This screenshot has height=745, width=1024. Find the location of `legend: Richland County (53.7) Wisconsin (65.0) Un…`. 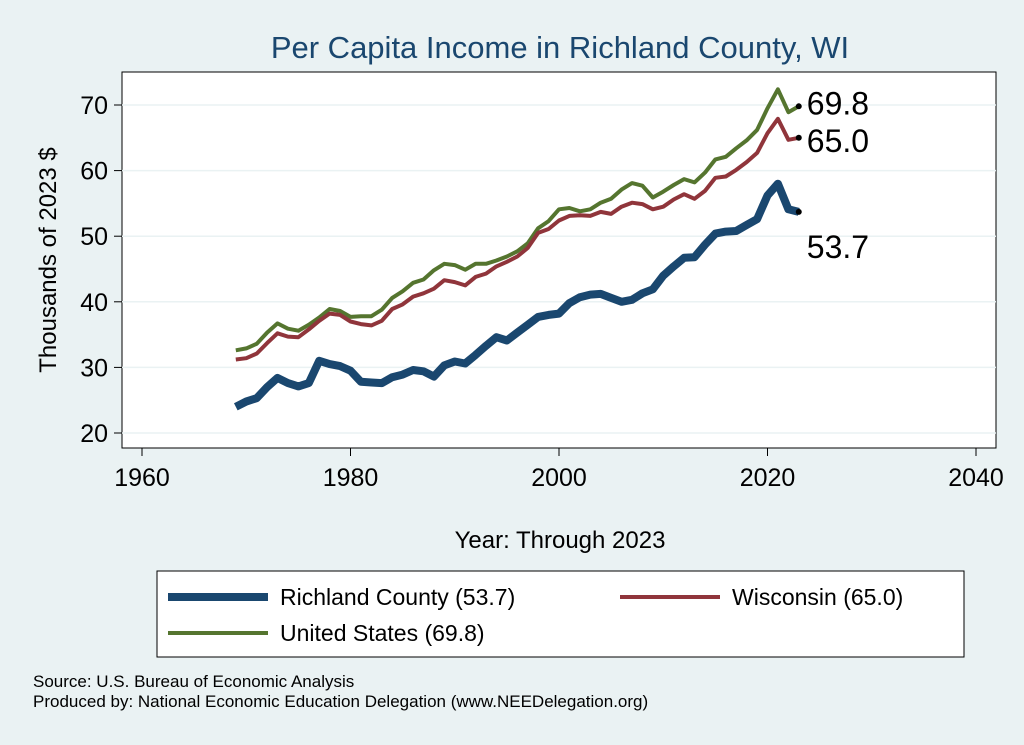

legend: Richland County (53.7) Wisconsin (65.0) Un… is located at coordinates (535, 615).